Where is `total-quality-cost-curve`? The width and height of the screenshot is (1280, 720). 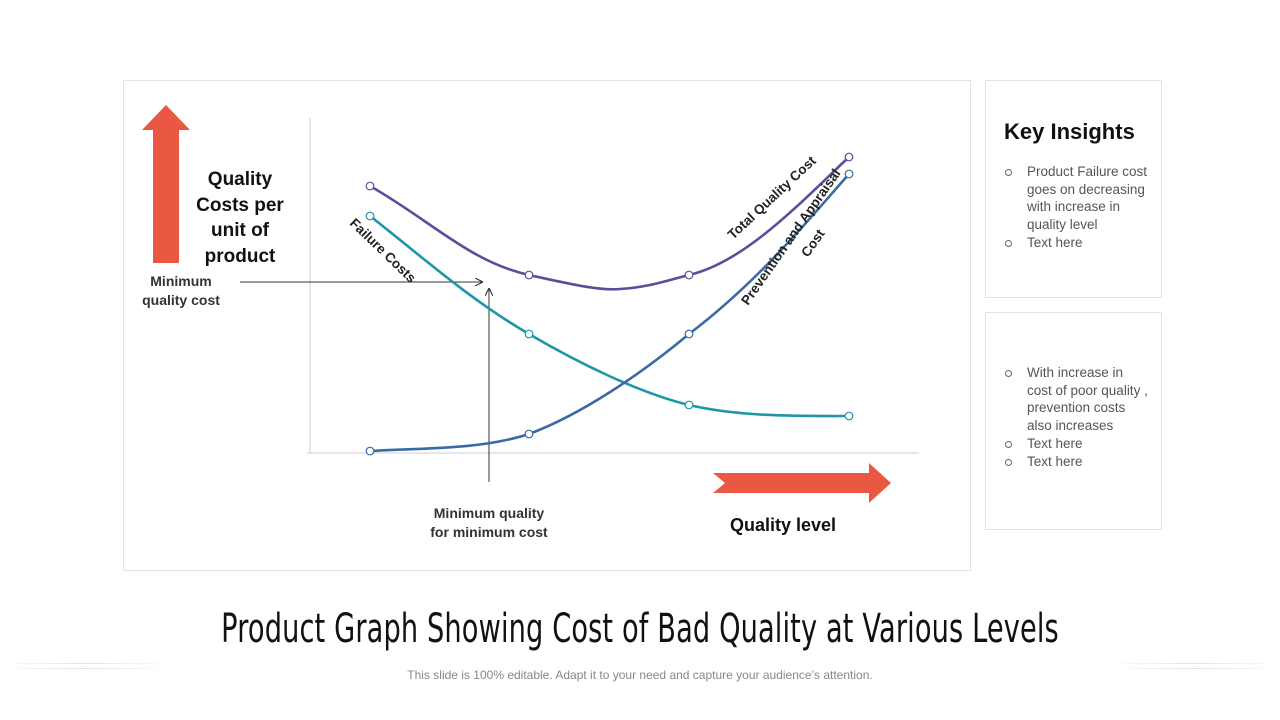
total-quality-cost-curve is located at coordinates (609, 223).